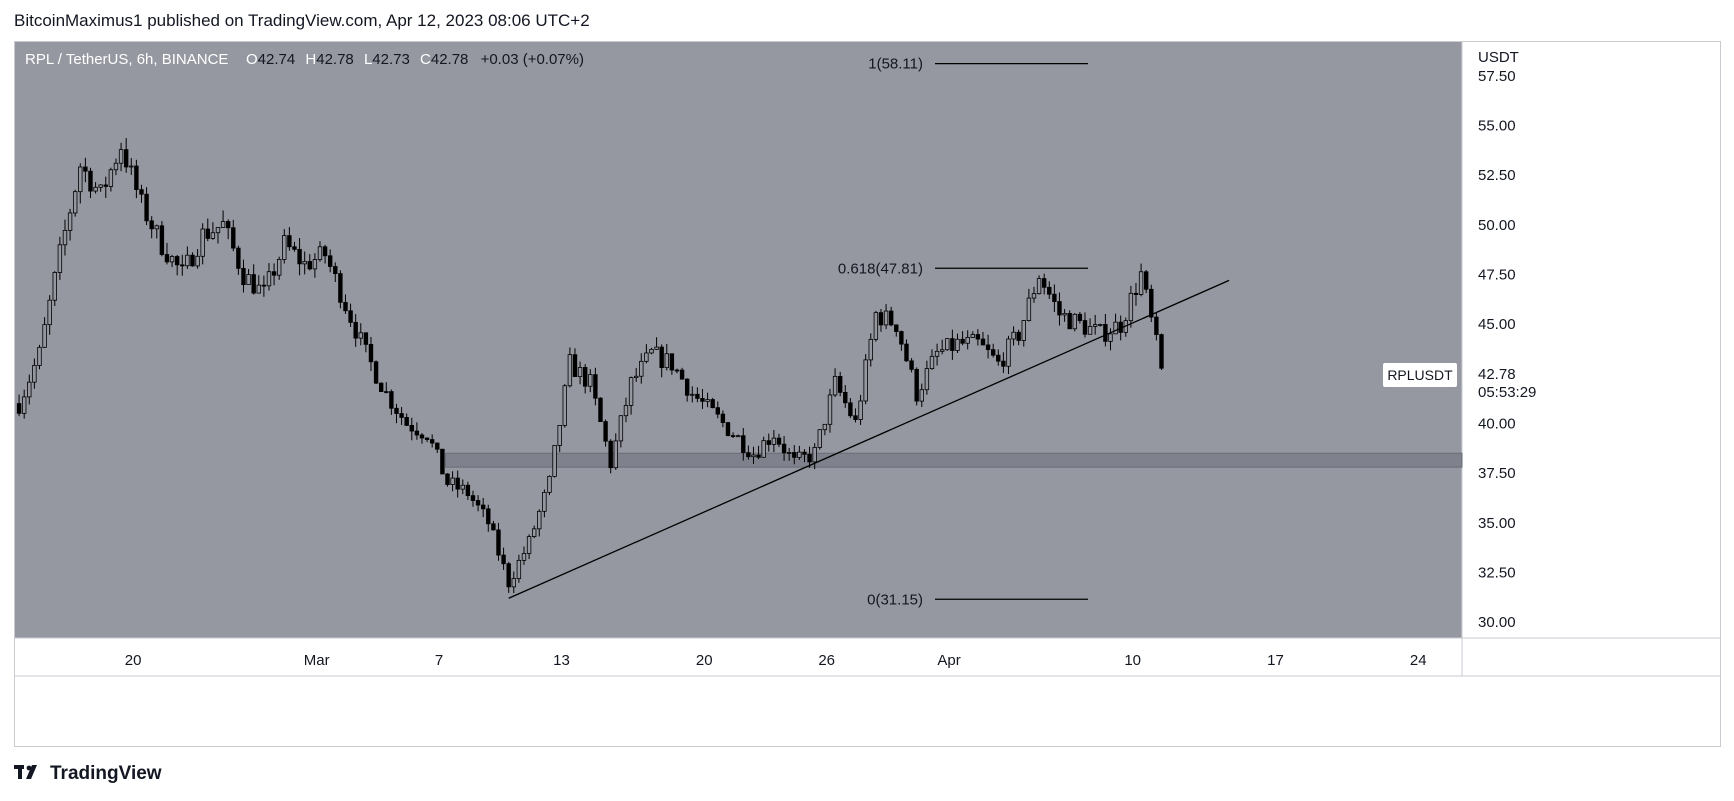  Describe the element at coordinates (895, 64) in the screenshot. I see `fib-level-1-label: 1(58.11)` at that location.